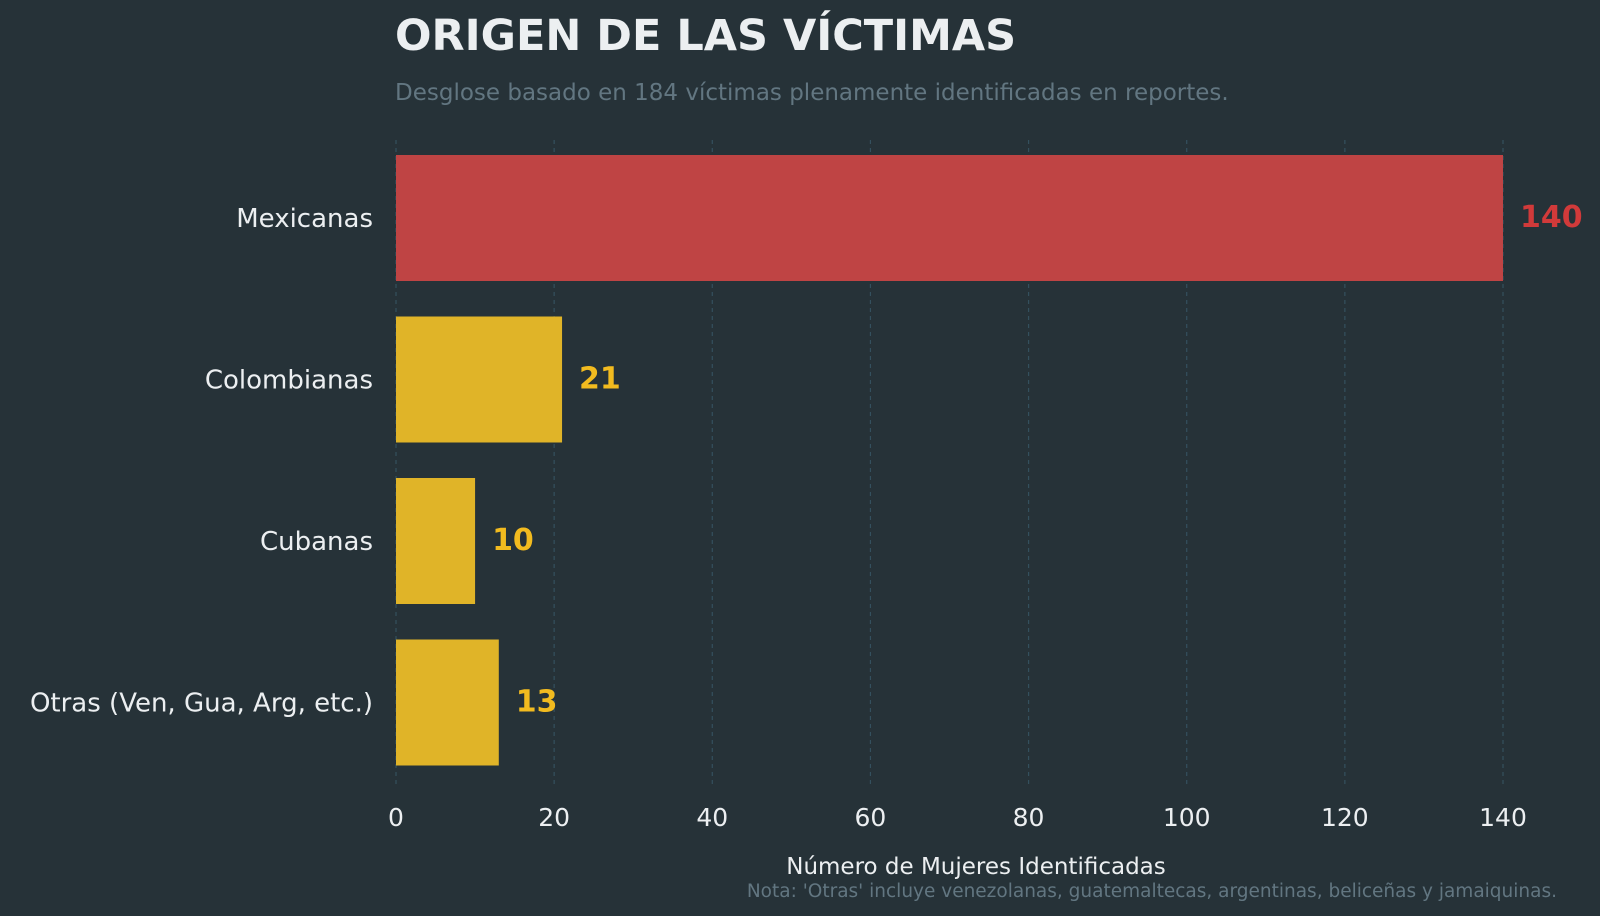  Describe the element at coordinates (1345, 817) in the screenshot. I see `x-tick-label: 120` at that location.